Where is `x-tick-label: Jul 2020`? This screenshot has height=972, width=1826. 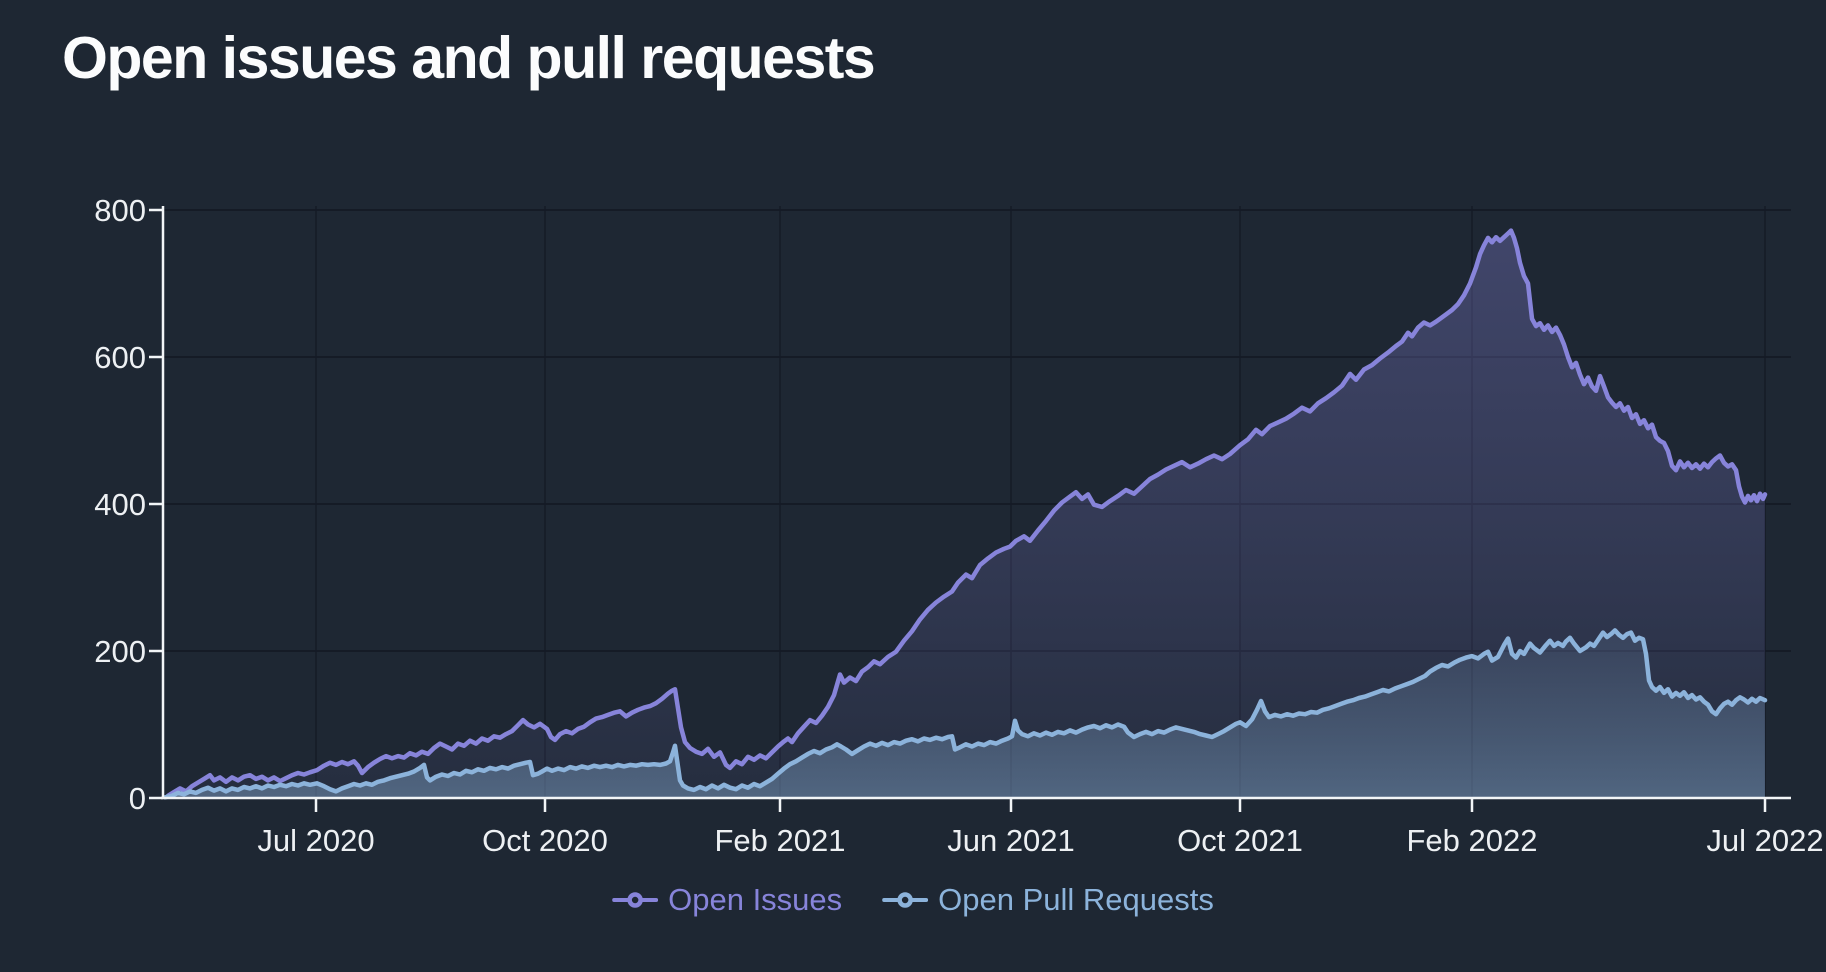 x-tick-label: Jul 2020 is located at coordinates (315, 840).